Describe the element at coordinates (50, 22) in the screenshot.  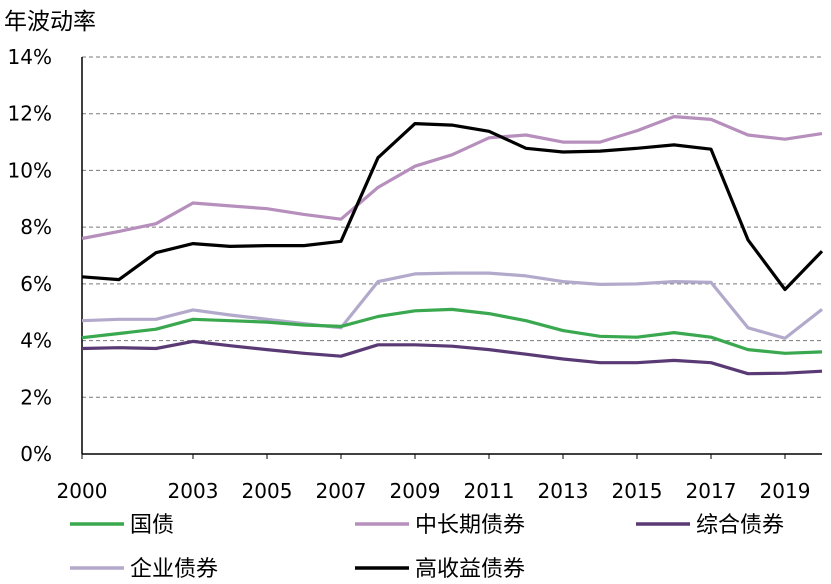
I see `y-axis-title: 年波动率` at that location.